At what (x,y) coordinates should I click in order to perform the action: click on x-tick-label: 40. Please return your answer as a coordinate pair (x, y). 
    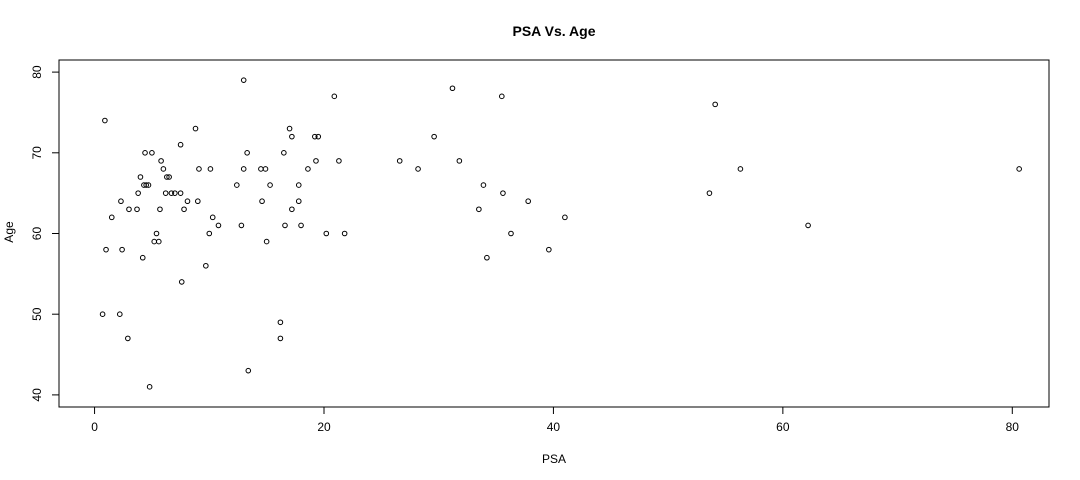
    Looking at the image, I should click on (554, 427).